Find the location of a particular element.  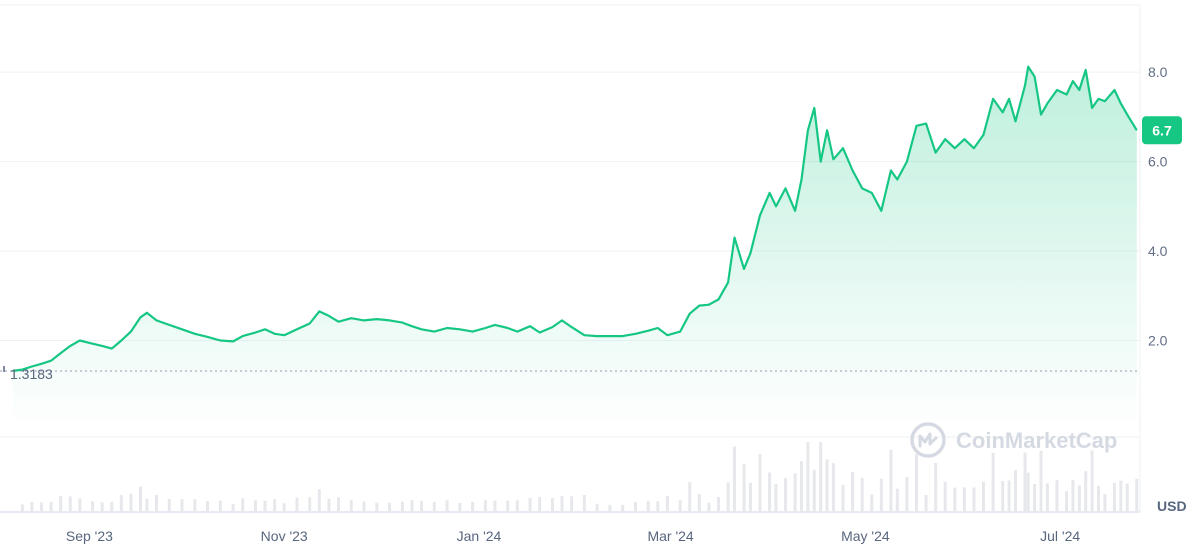

current-price-badge-bg is located at coordinates (1162, 130).